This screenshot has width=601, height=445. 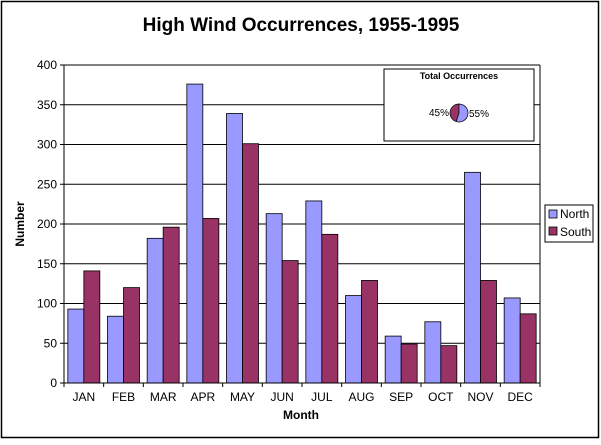 I want to click on y-tick-label: 0, so click(x=53, y=383).